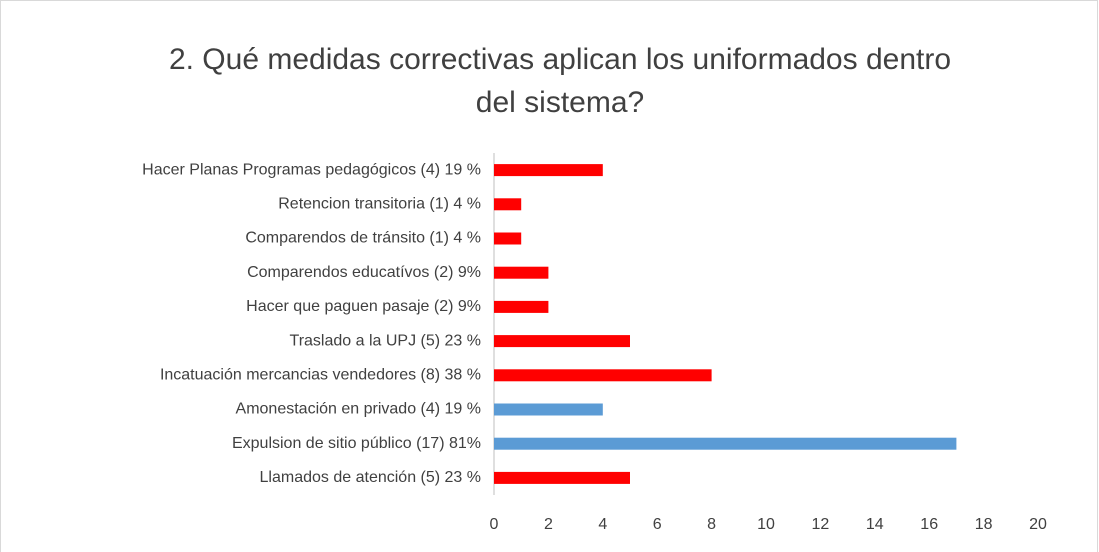 Image resolution: width=1099 pixels, height=552 pixels. What do you see at coordinates (385, 340) in the screenshot?
I see `y-tick-label: Traslado a la UPJ (5) 23 %` at bounding box center [385, 340].